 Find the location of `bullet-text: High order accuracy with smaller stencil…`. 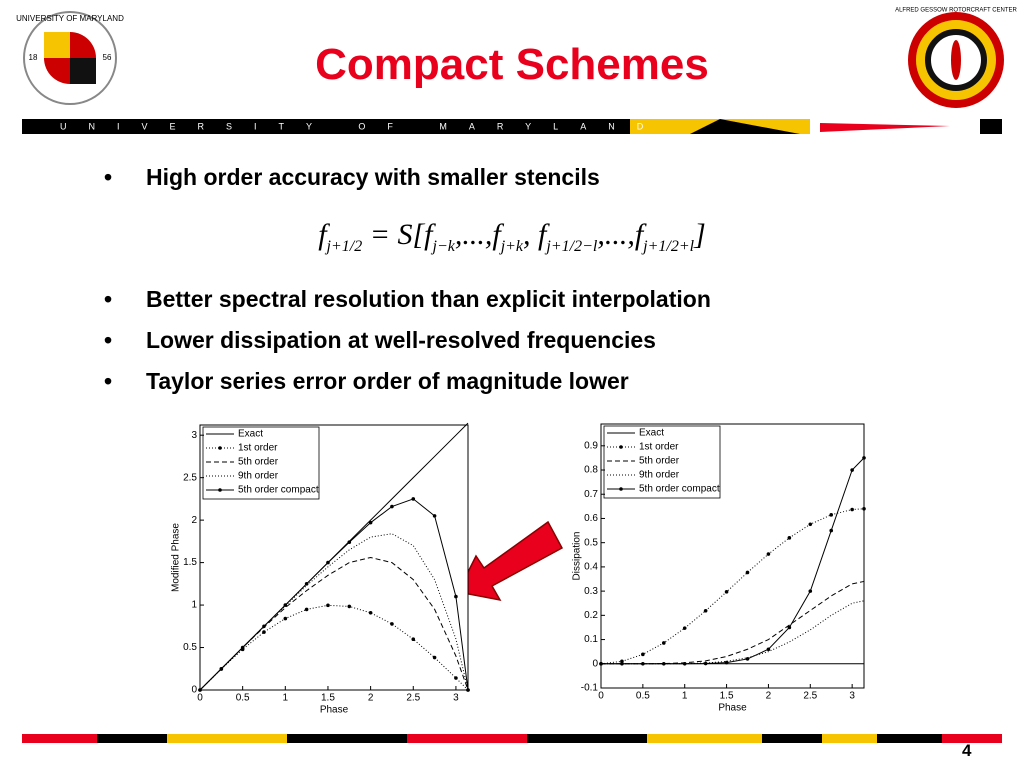

bullet-text: High order accuracy with smaller stencil… is located at coordinates (373, 177).